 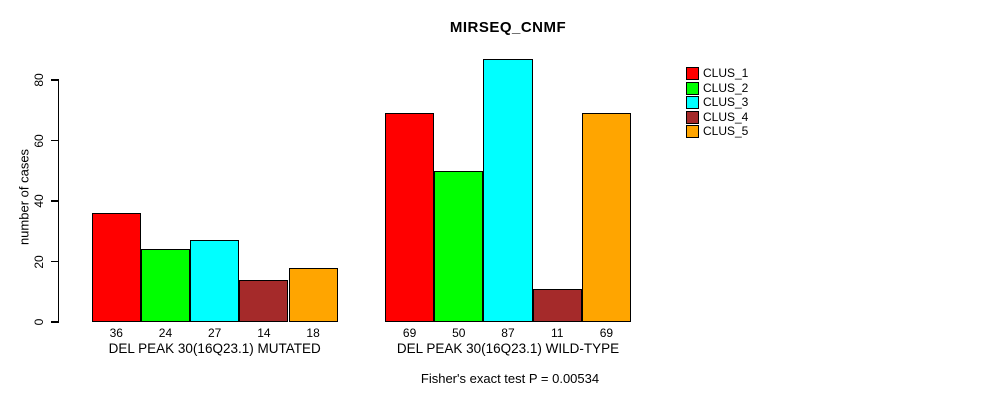 I want to click on chart-title: MIRSEQ_CNMF, so click(x=508, y=27).